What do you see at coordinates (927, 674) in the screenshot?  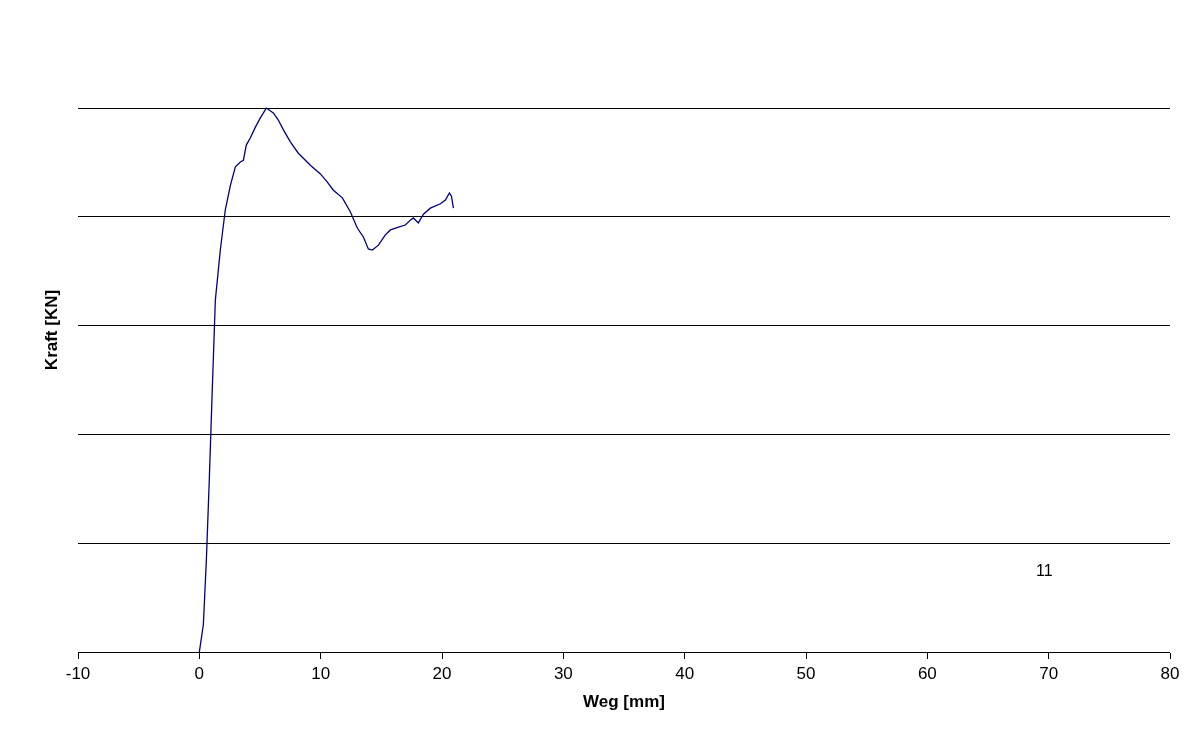 I see `x-tick-label: 60` at bounding box center [927, 674].